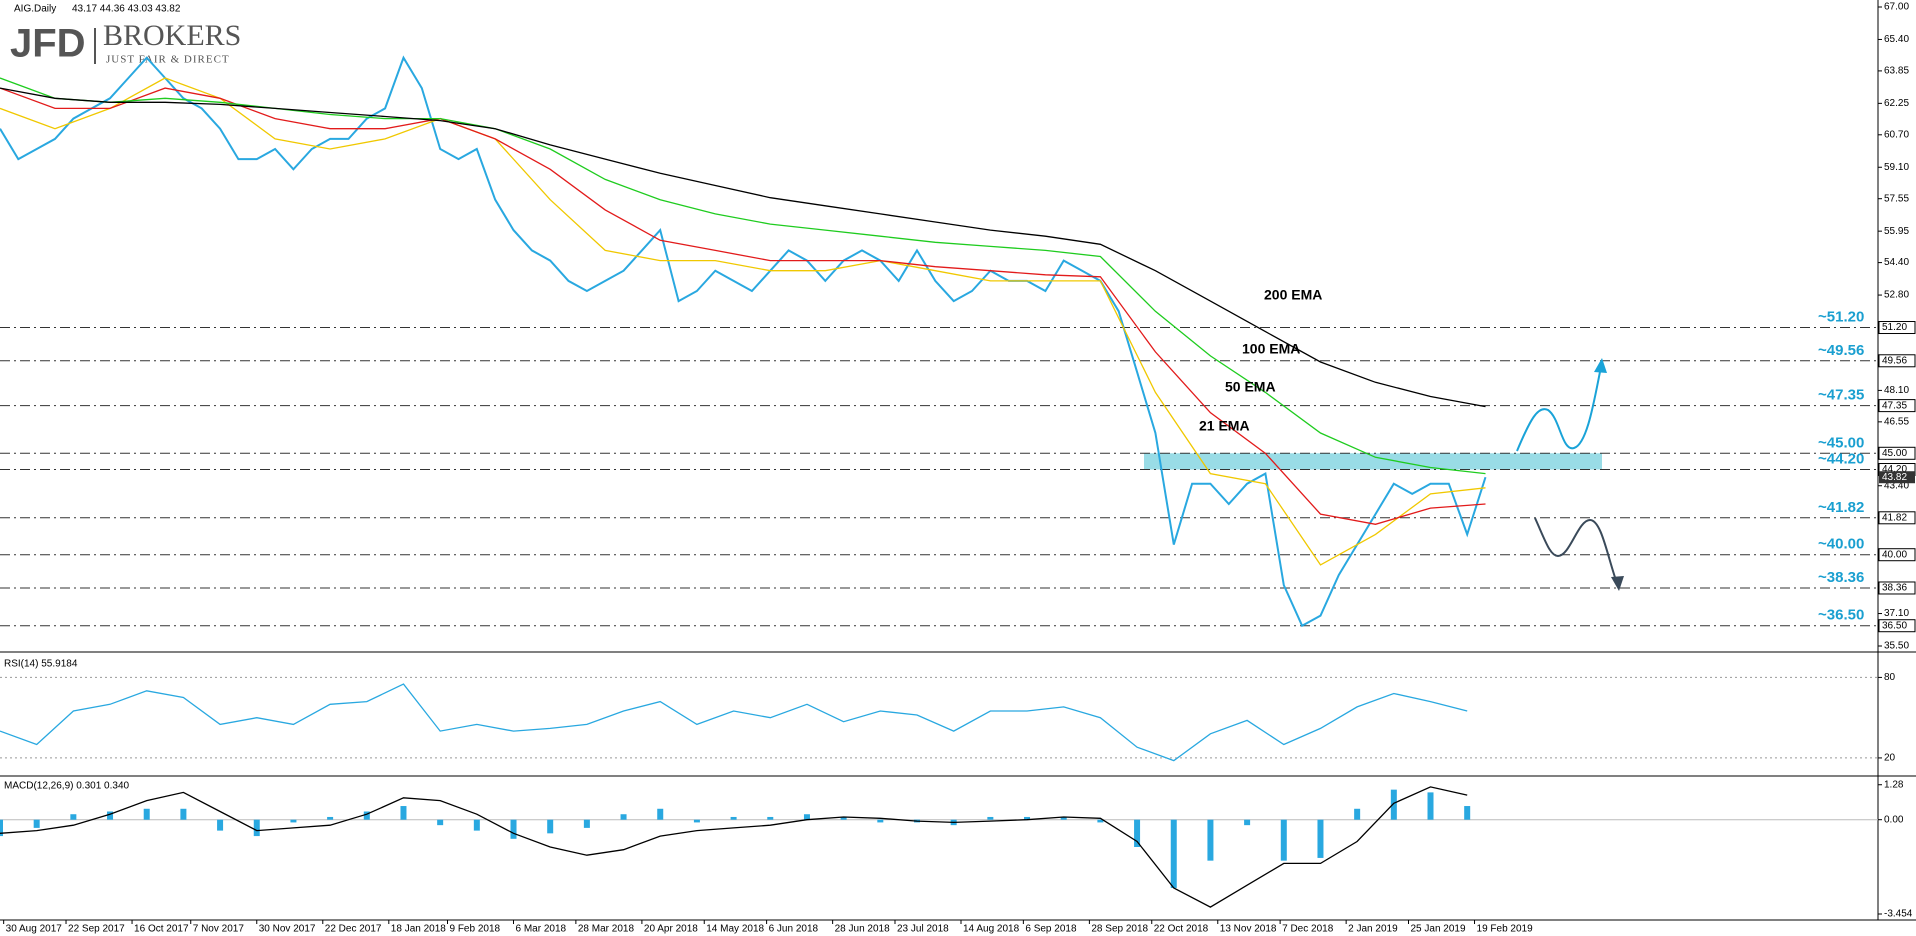 This screenshot has height=936, width=1916. I want to click on y-tick-label: 67.00, so click(1896, 7).